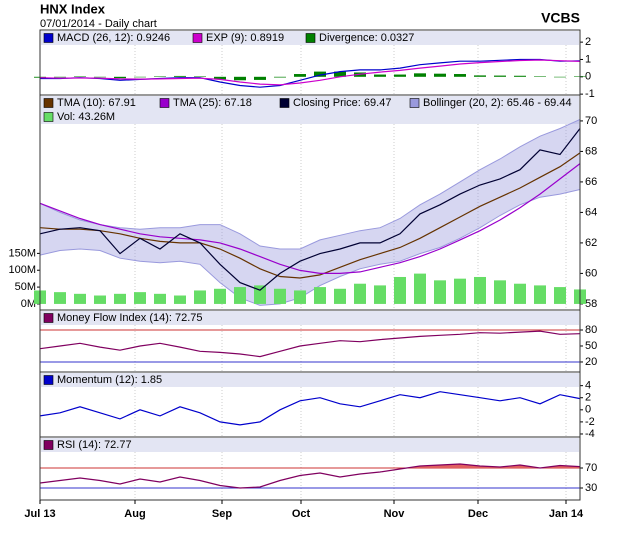 This screenshot has height=535, width=620. I want to click on legend-label: RSI (14): 72.77, so click(94, 445).